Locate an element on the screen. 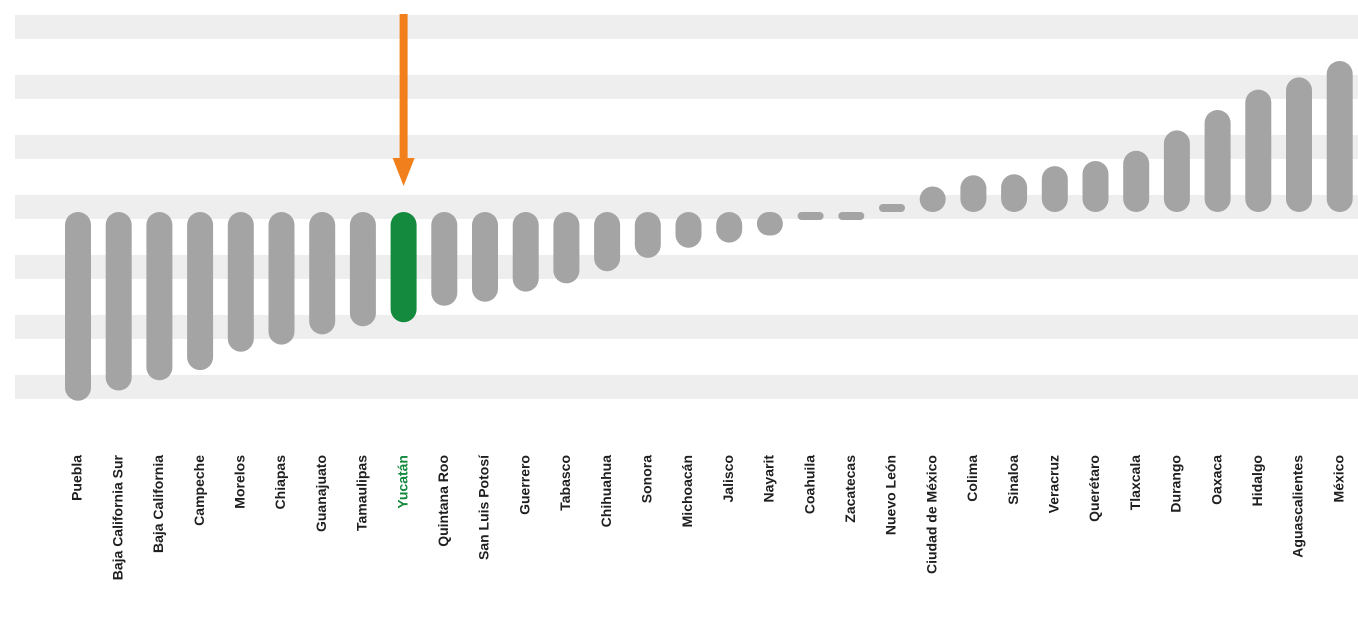  bar-zacatecas is located at coordinates (851, 216).